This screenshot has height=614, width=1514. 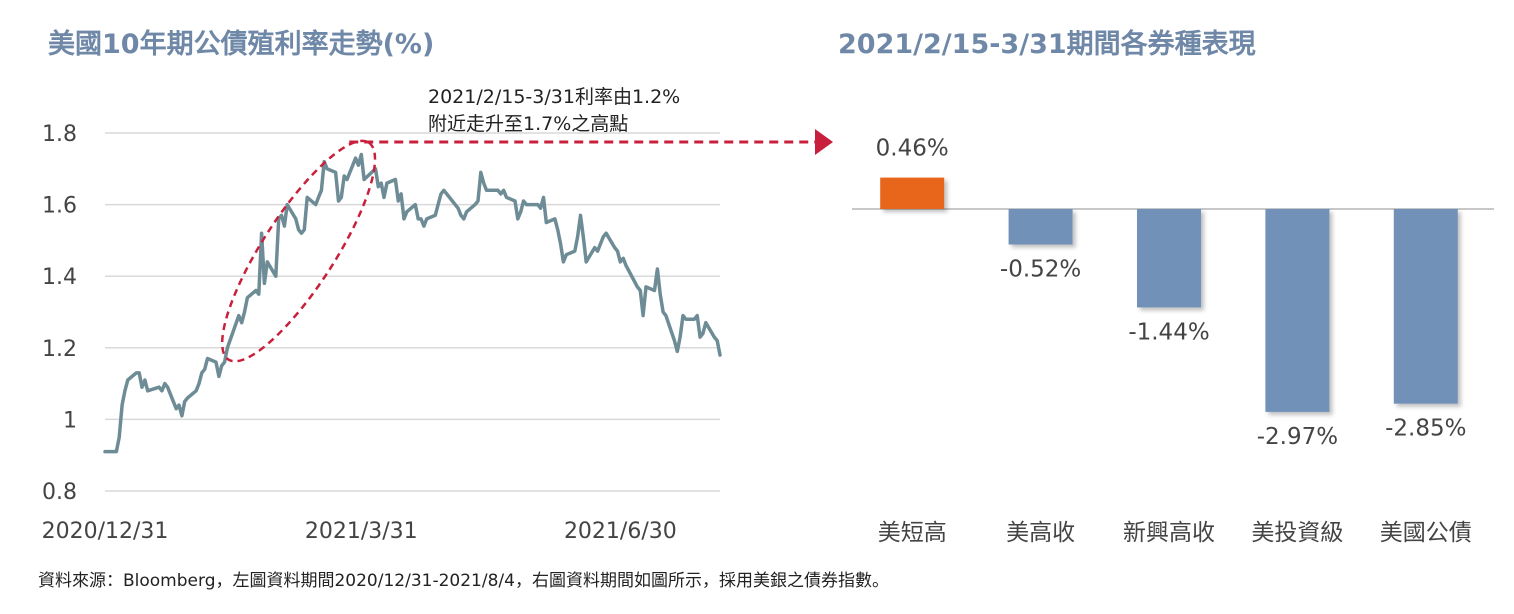 What do you see at coordinates (824, 141) in the screenshot?
I see `annotation-arrow-head` at bounding box center [824, 141].